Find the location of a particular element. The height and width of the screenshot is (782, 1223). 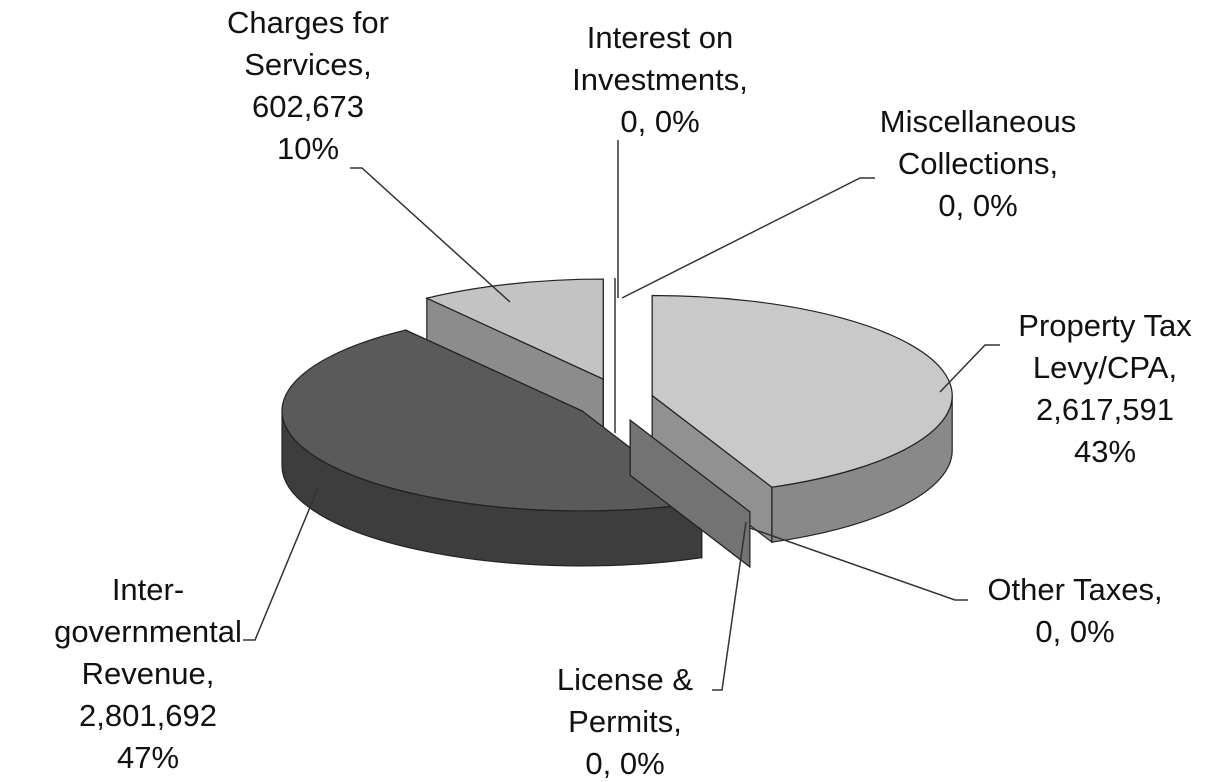

data-label: Inter- is located at coordinates (148, 589).